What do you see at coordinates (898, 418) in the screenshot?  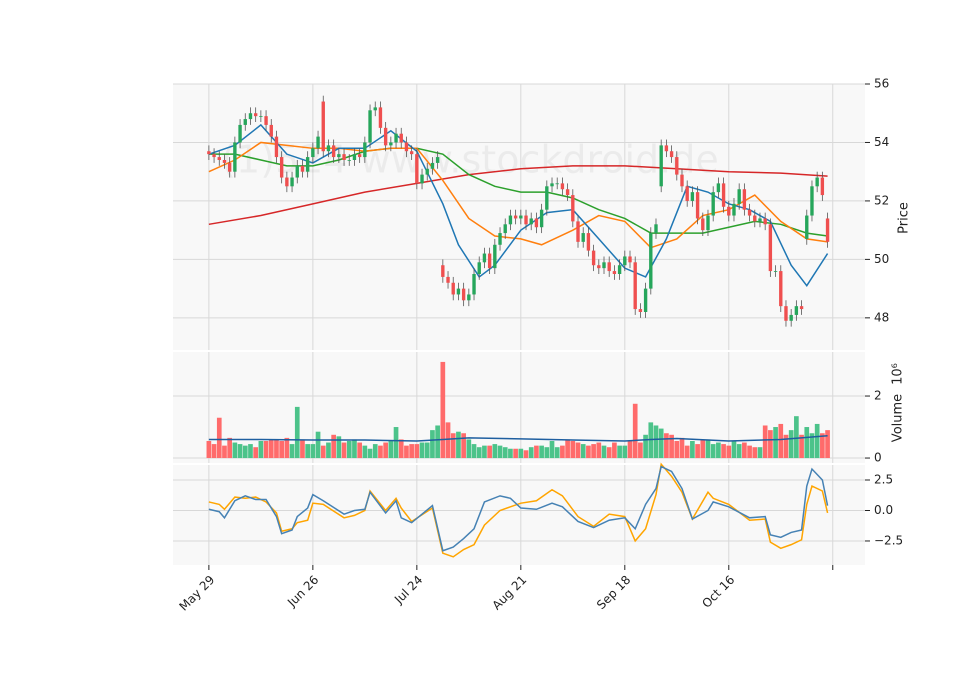 I see `volume-axis-label: Volume` at bounding box center [898, 418].